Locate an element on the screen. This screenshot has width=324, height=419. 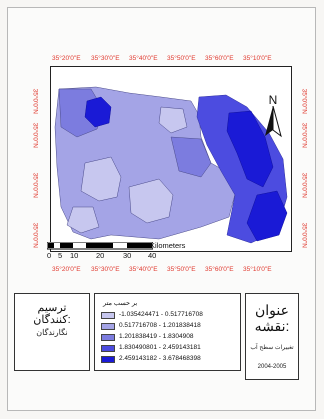
coord-label-bottom: 35°60'0"E is located at coordinates (219, 269).